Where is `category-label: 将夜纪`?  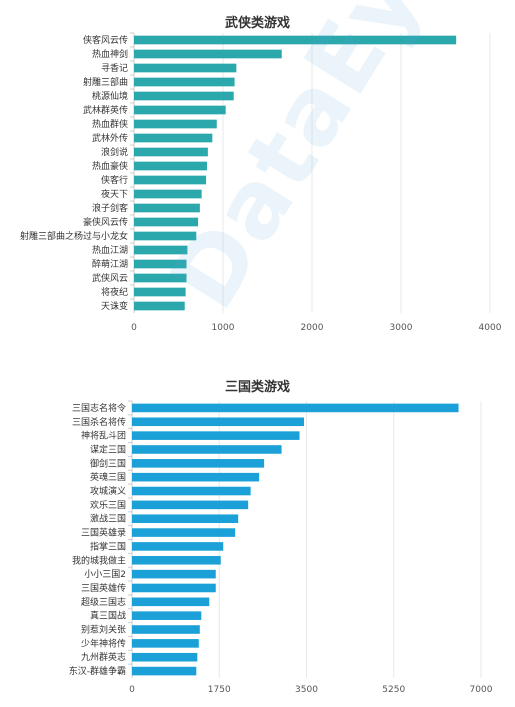
category-label: 将夜纪 is located at coordinates (114, 292).